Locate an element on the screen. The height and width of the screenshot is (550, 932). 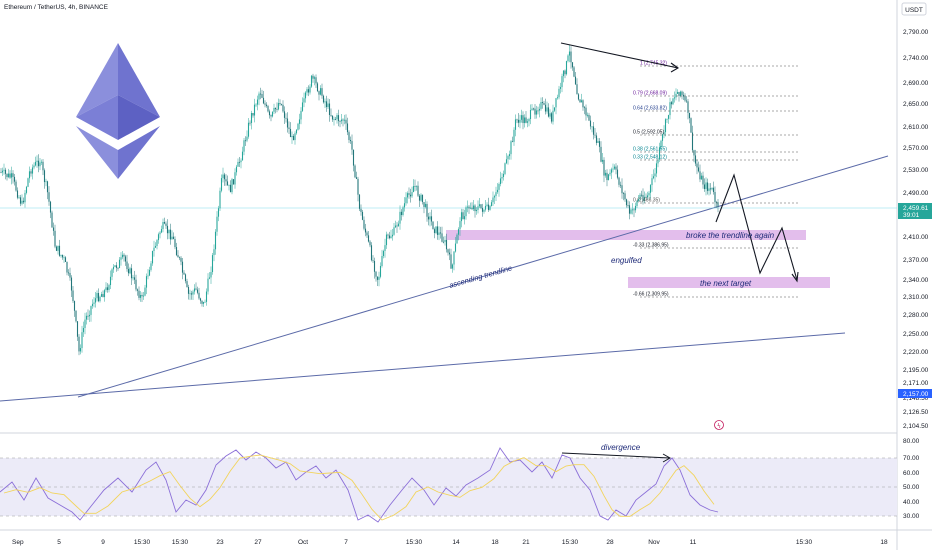
currency-badge is located at coordinates (914, 9).